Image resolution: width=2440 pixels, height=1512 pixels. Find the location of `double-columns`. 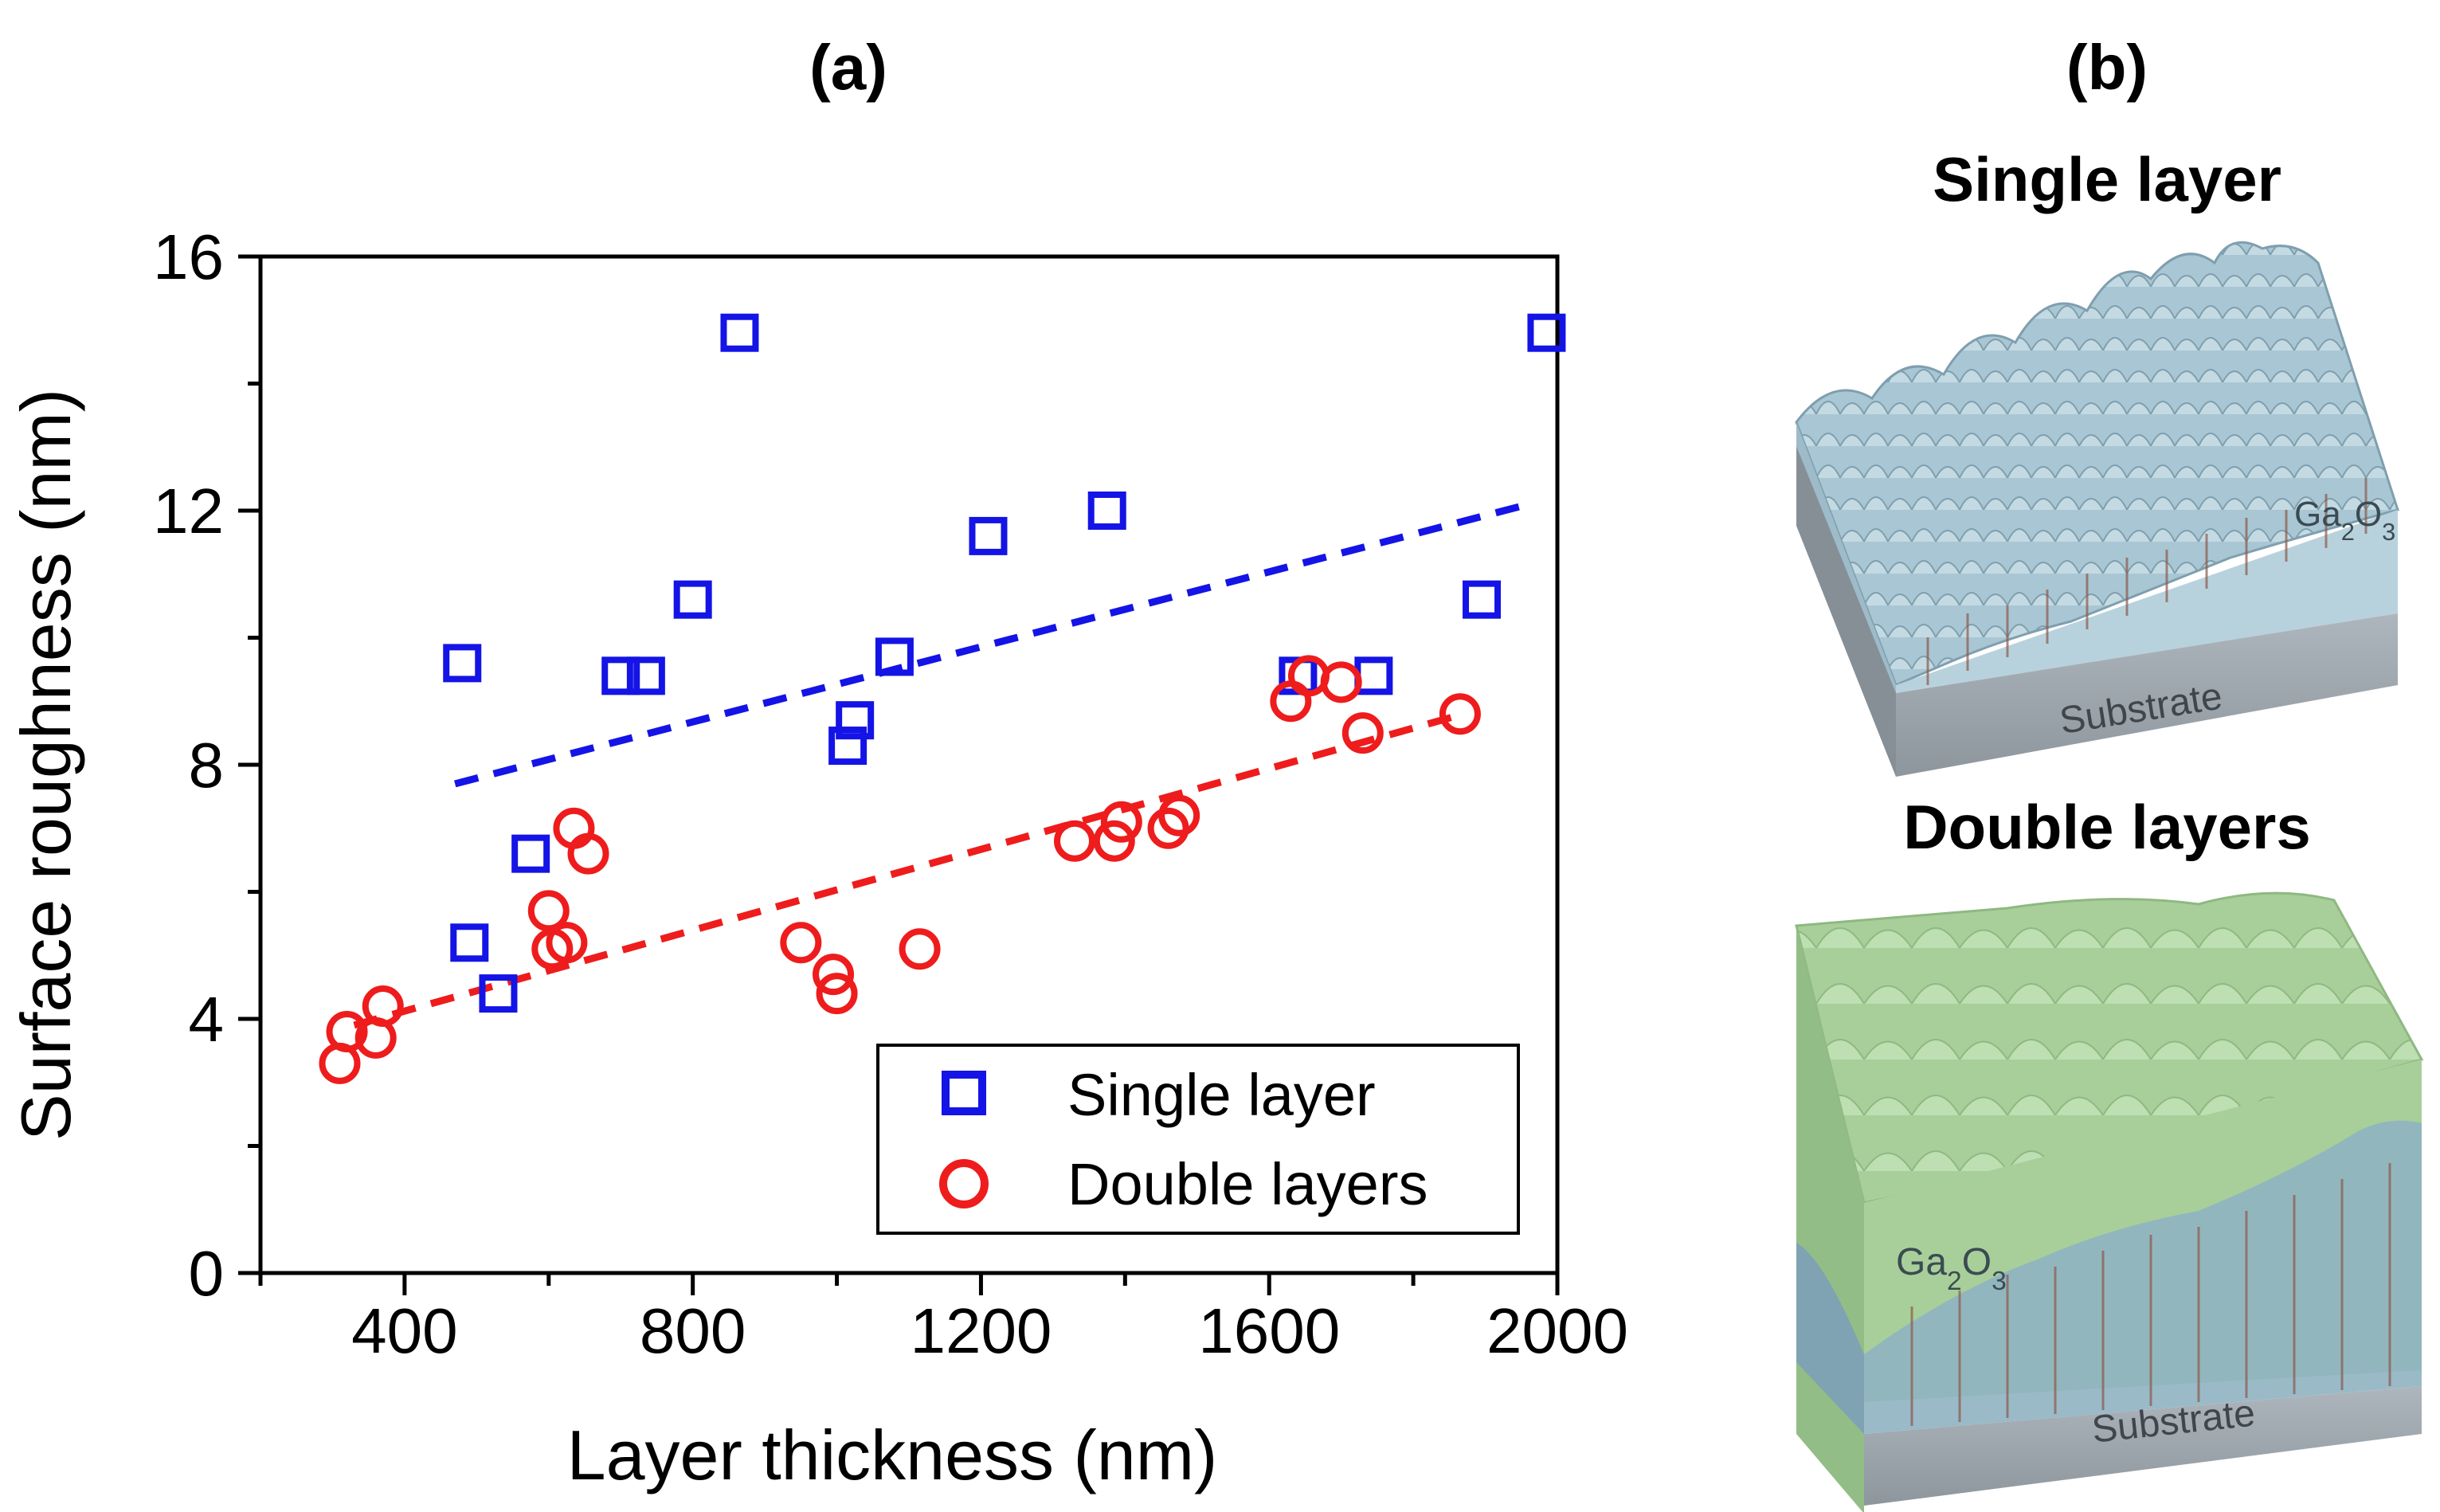

double-columns is located at coordinates (2150, 1295).